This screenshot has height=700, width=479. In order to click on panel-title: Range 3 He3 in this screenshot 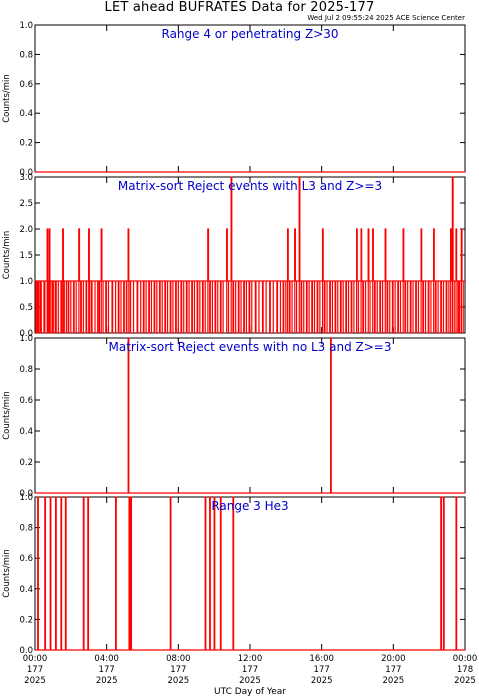, I will do `click(249, 506)`.